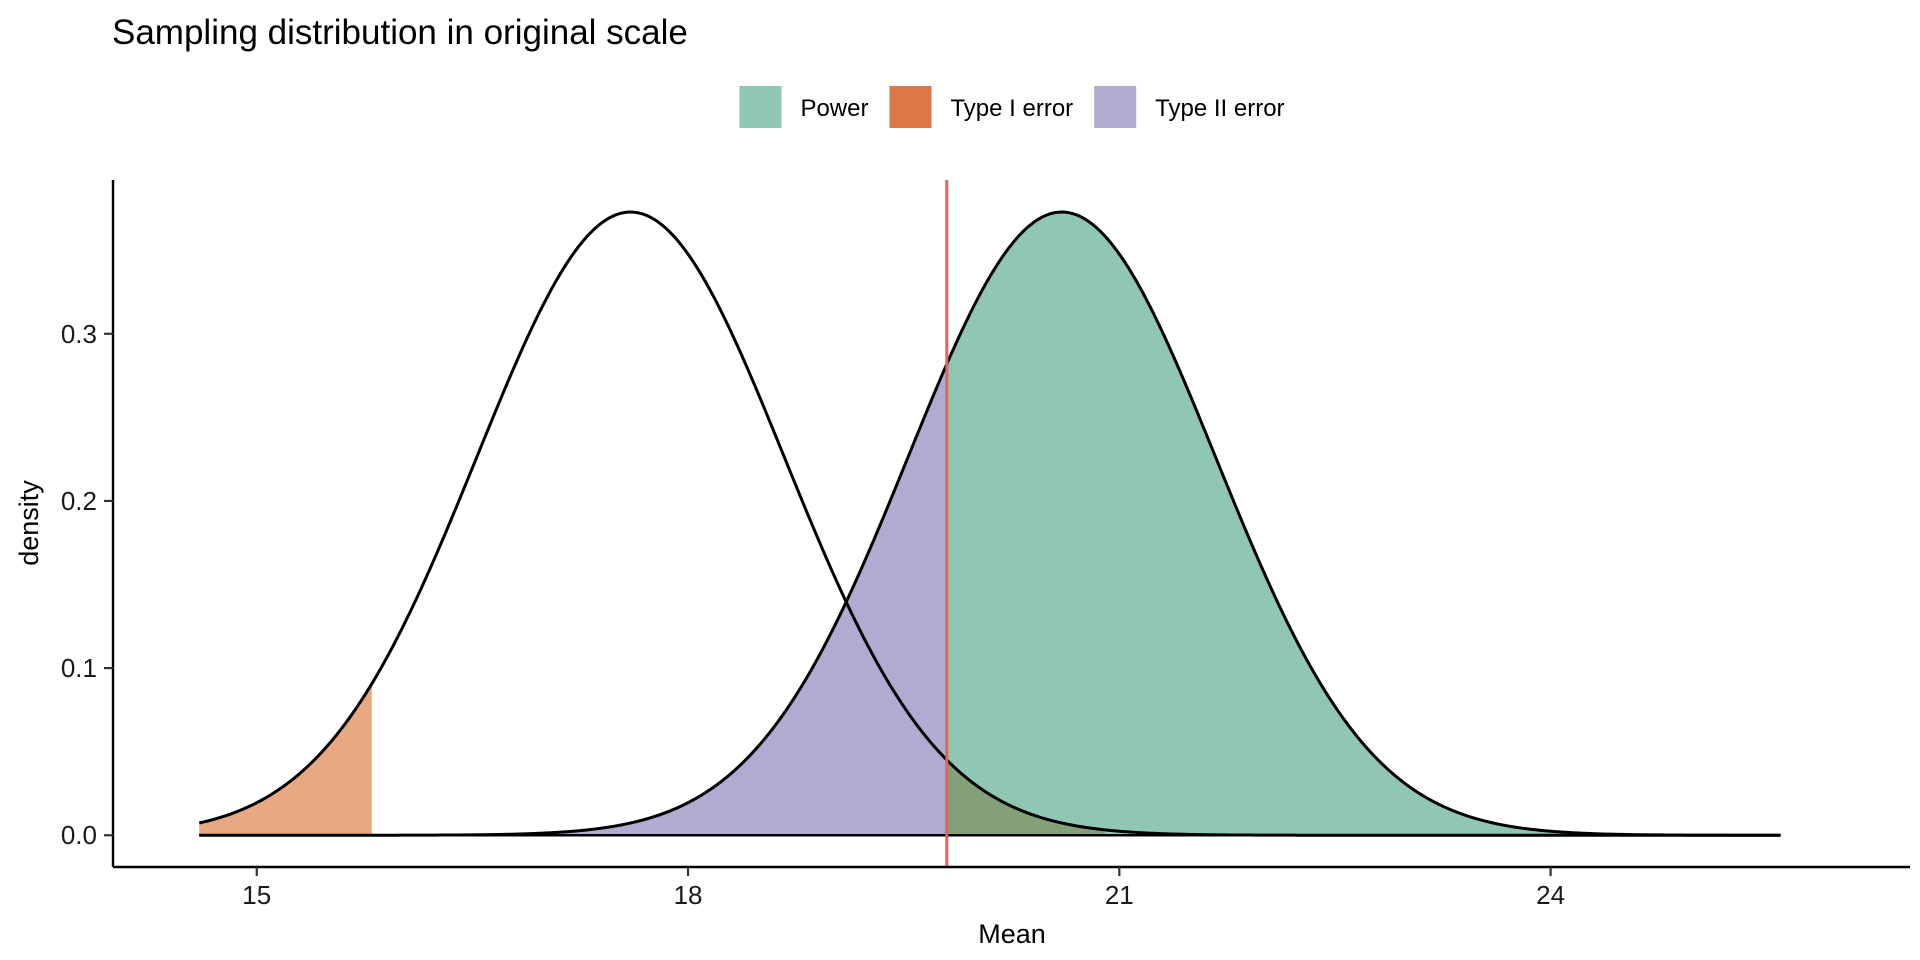 This screenshot has height=960, width=1920. I want to click on y-tick-label: 0.1, so click(79, 668).